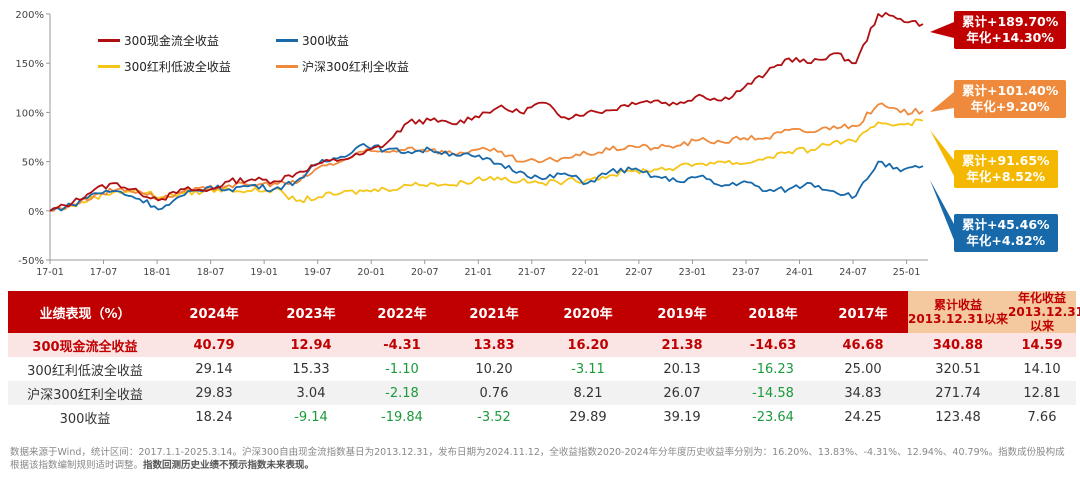 Image resolution: width=1080 pixels, height=478 pixels. I want to click on x-tick-label: 21-07, so click(532, 272).